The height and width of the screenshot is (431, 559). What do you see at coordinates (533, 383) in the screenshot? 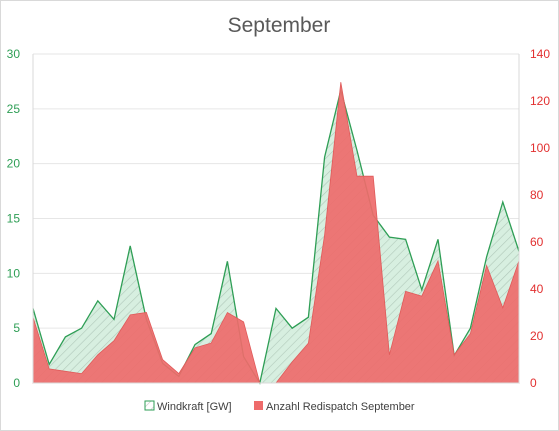
I see `right-tick-label: 0` at bounding box center [533, 383].